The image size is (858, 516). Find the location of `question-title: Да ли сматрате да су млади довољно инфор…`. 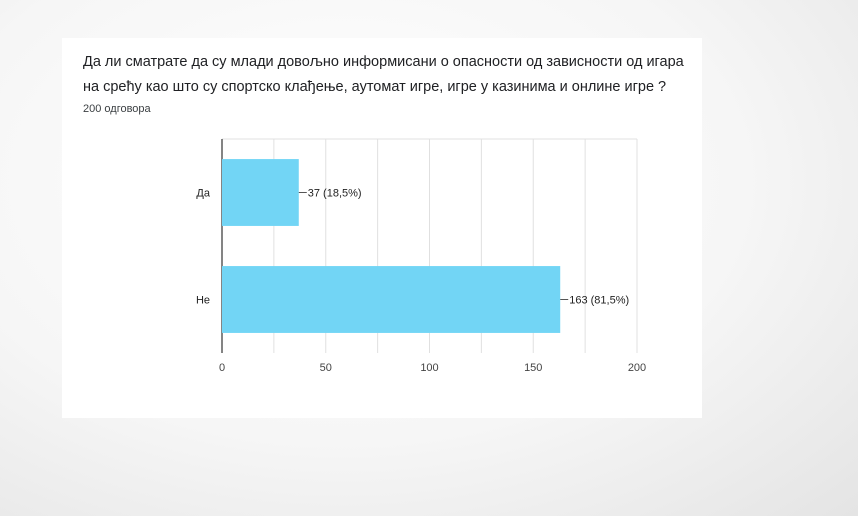

question-title: Да ли сматрате да су млади довољно инфор… is located at coordinates (383, 74).